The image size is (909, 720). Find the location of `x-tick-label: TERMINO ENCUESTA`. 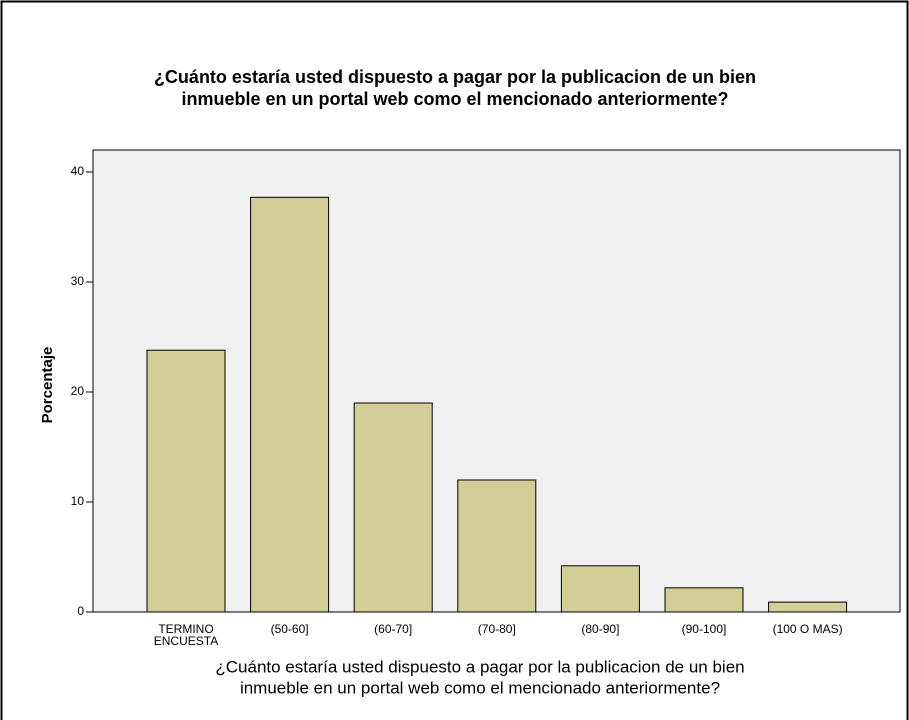

x-tick-label: TERMINO ENCUESTA is located at coordinates (186, 635).